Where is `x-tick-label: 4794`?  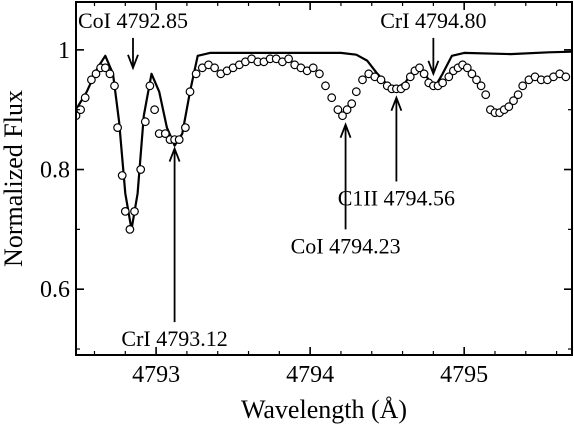
x-tick-label: 4794 is located at coordinates (310, 375).